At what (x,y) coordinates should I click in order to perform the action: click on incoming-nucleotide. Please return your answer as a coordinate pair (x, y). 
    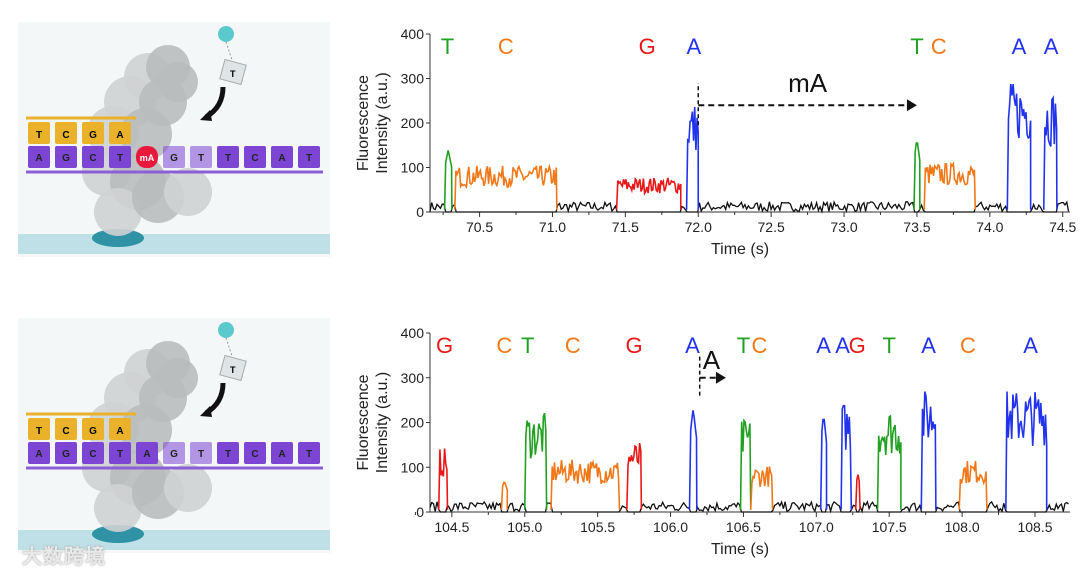
    Looking at the image, I should click on (233, 72).